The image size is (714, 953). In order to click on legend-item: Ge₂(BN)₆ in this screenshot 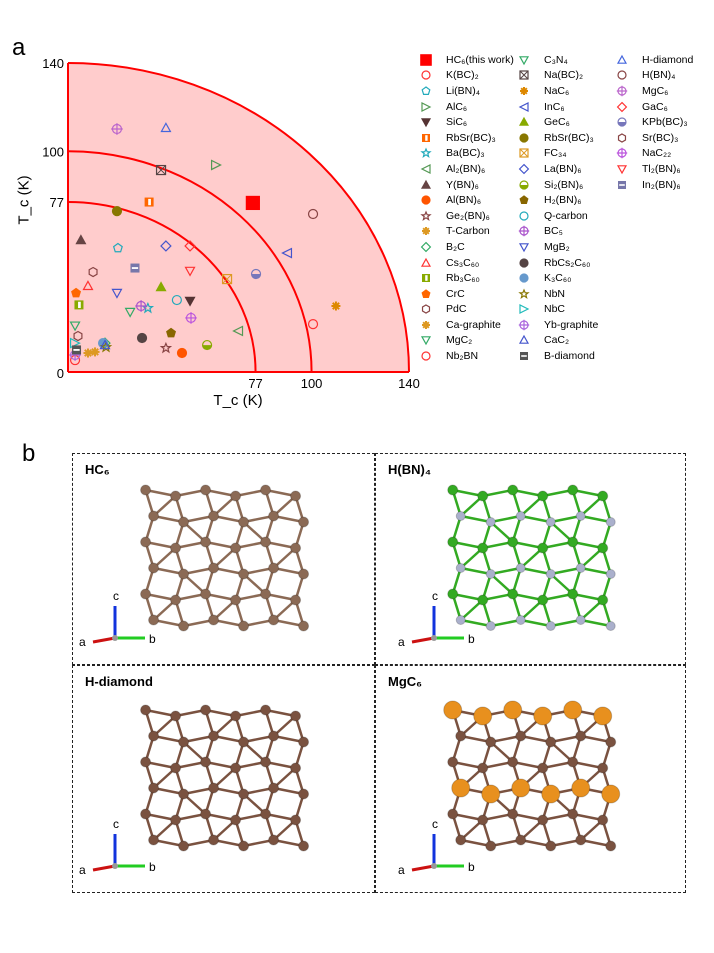, I will do `click(466, 216)`.